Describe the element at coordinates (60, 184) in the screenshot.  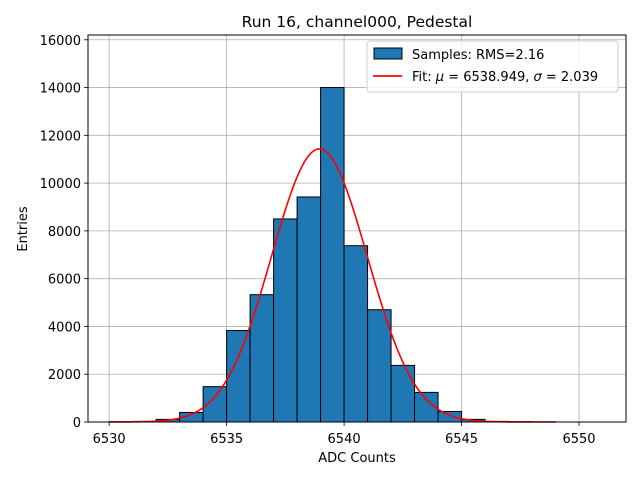
I see `y-tick-label: 10000` at that location.